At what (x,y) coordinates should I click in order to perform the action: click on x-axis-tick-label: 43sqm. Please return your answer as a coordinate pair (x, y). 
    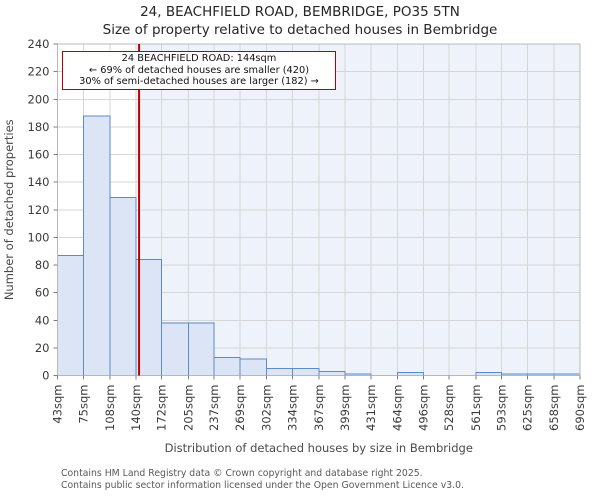
    Looking at the image, I should click on (58, 404).